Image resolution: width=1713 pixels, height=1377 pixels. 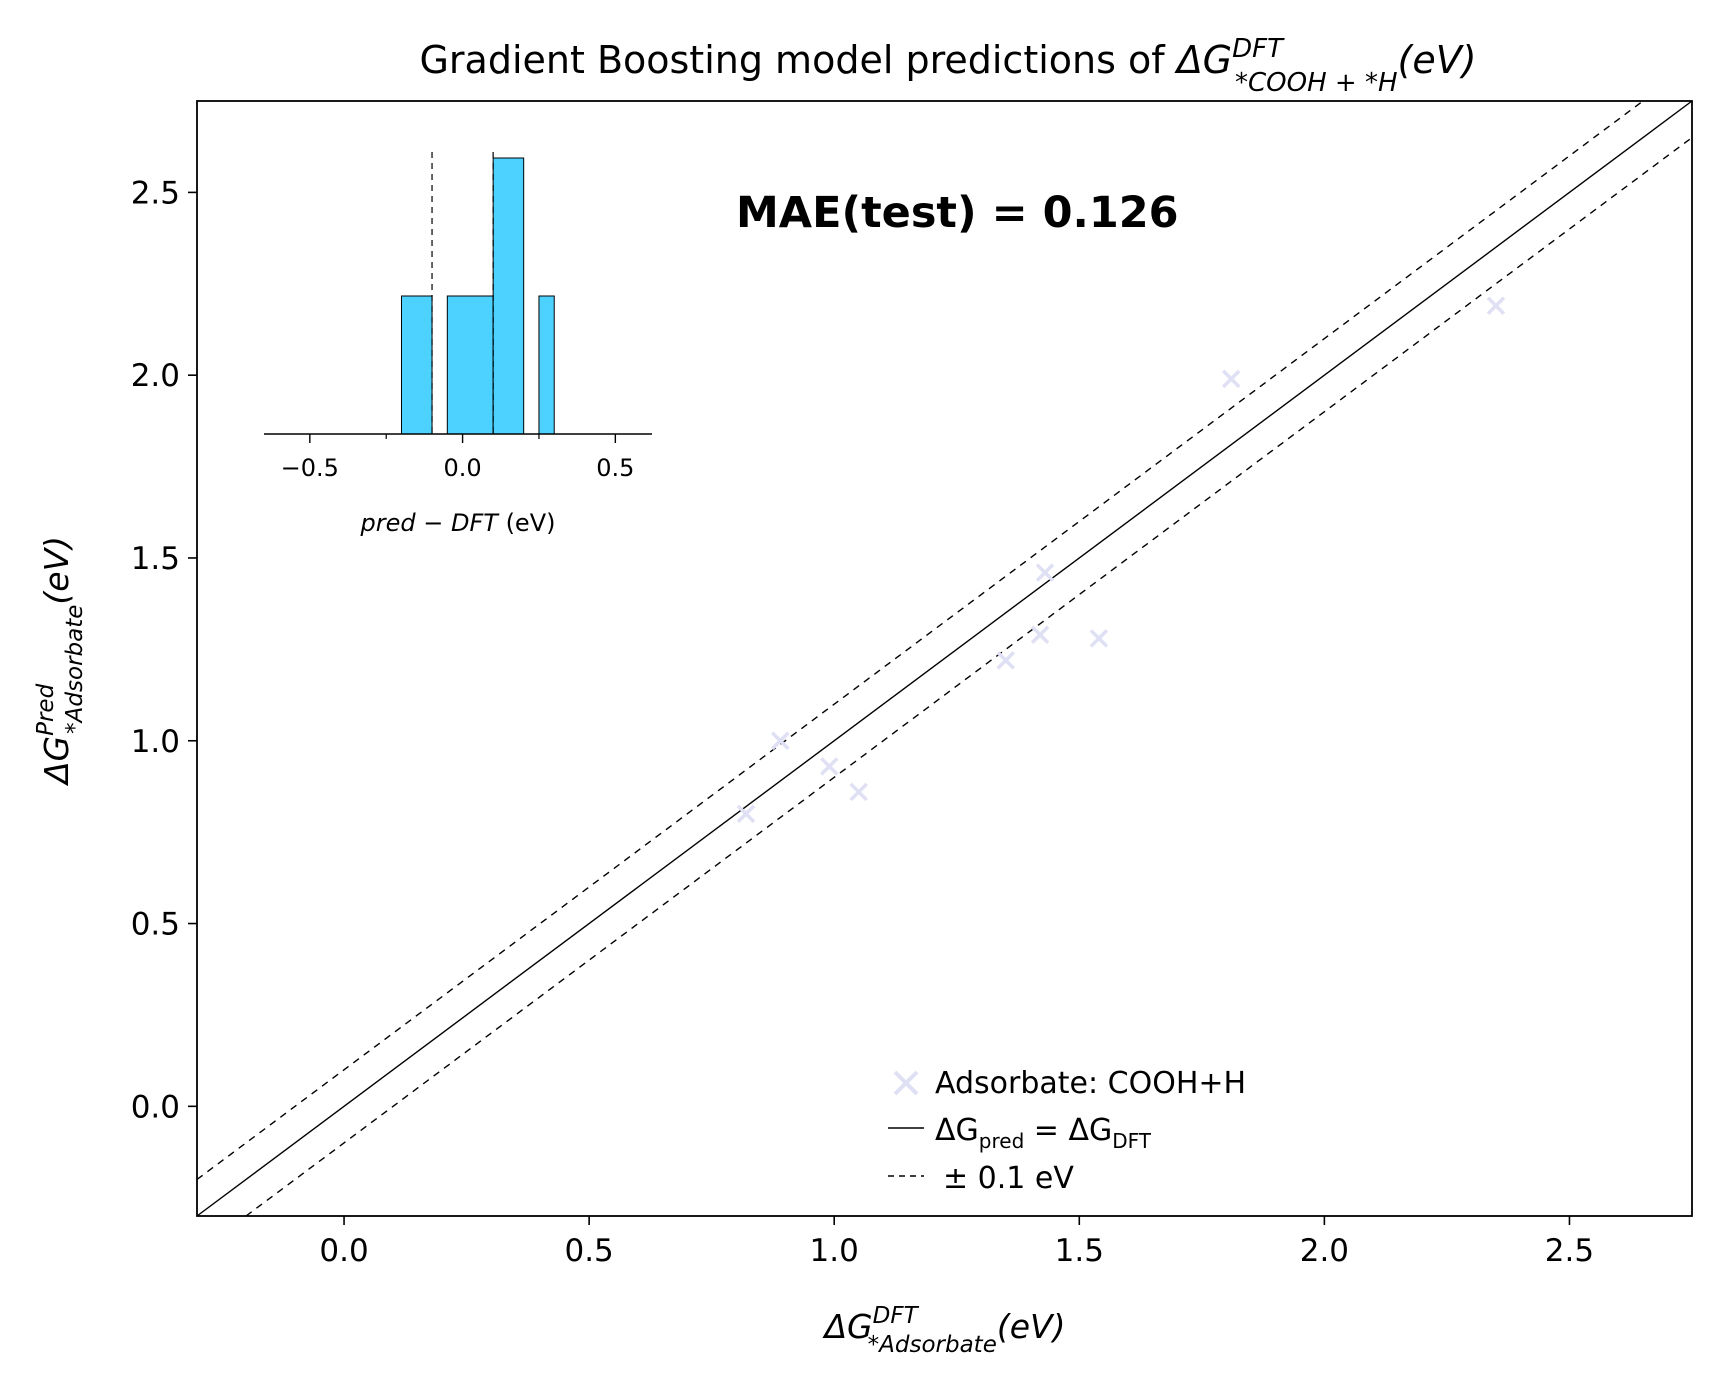 I want to click on legend-identity-main: ΔG, so click(x=957, y=1130).